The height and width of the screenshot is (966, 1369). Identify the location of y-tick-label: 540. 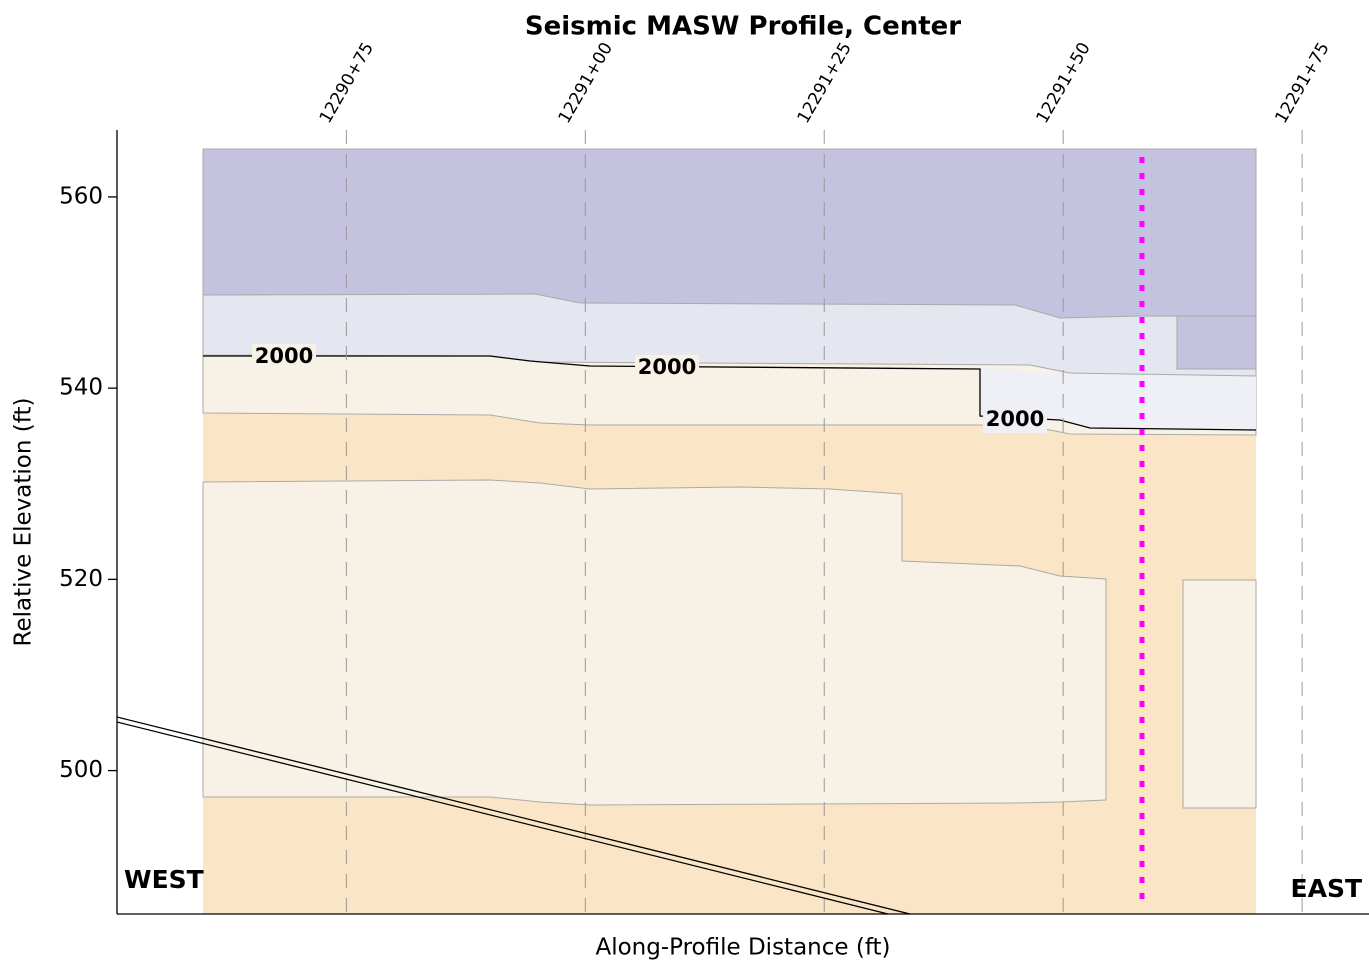
(81, 388).